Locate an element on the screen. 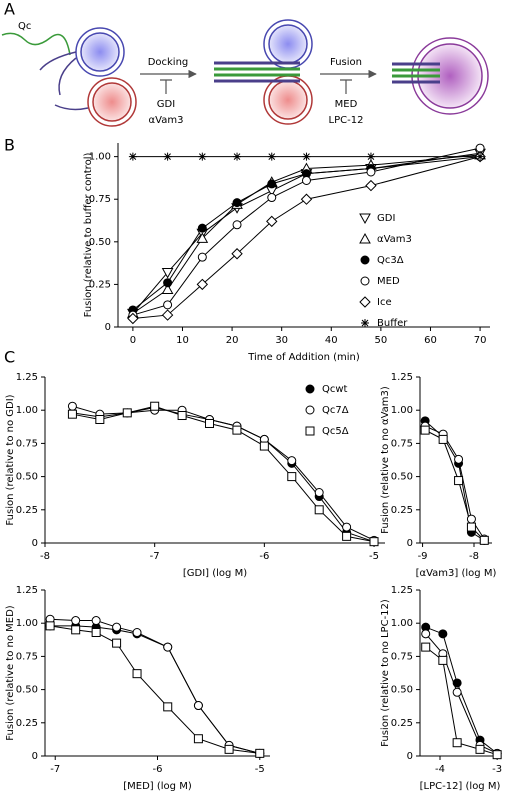 This screenshot has width=512, height=802. inhibitor-label: MED is located at coordinates (346, 104).